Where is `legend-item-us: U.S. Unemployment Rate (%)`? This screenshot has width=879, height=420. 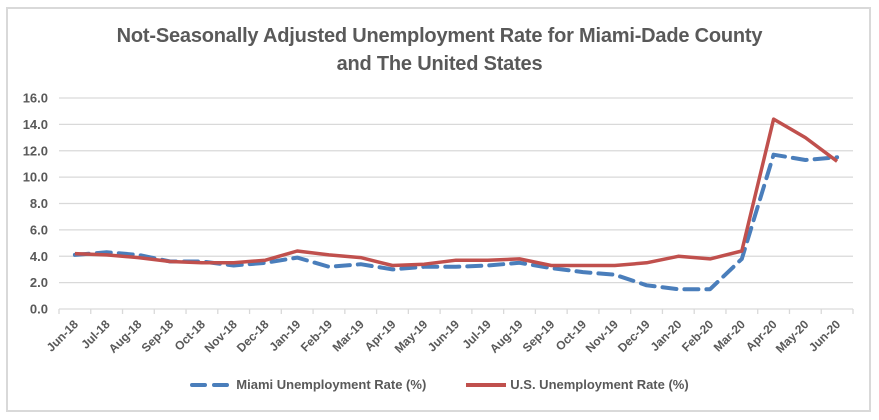 legend-item-us: U.S. Unemployment Rate (%) is located at coordinates (576, 384).